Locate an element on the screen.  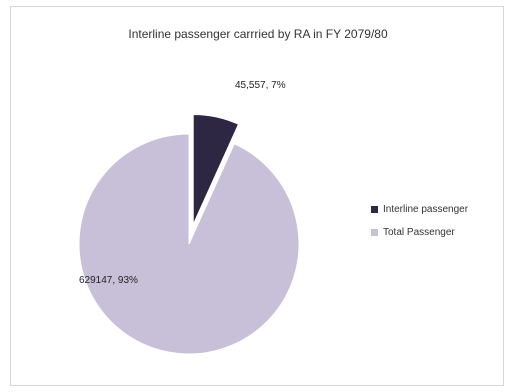
data-label-interline-passenger: 45,557, 7% is located at coordinates (260, 85).